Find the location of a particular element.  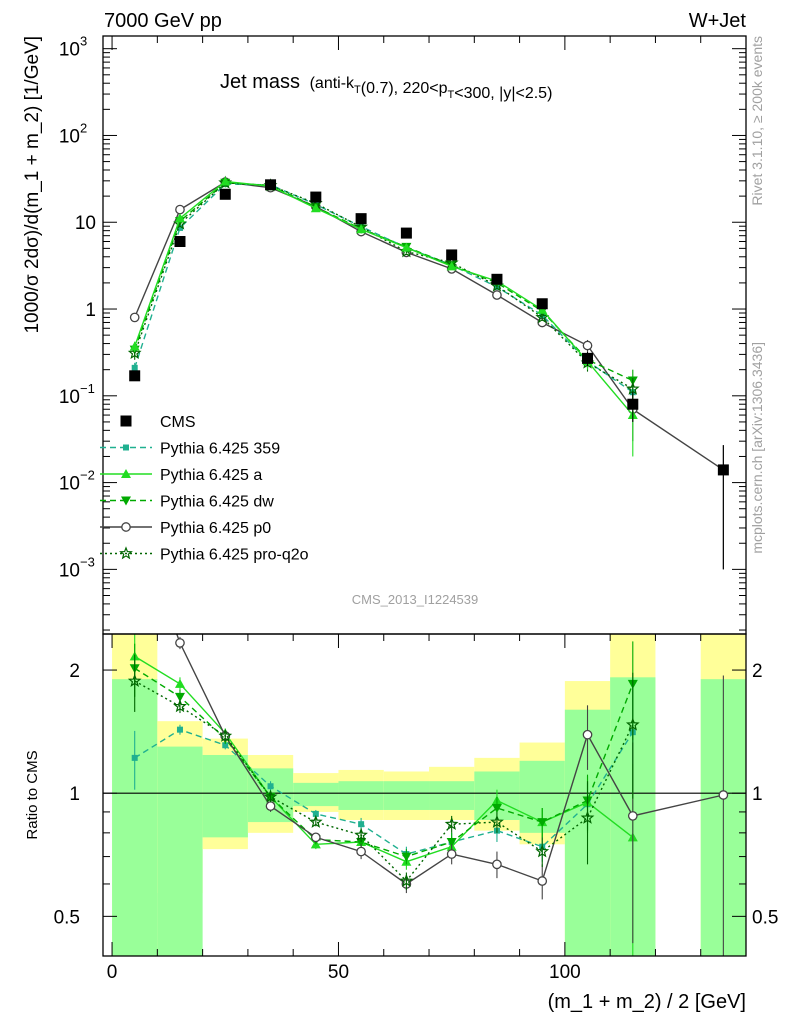

x-tick-label: 0 is located at coordinates (112, 972).